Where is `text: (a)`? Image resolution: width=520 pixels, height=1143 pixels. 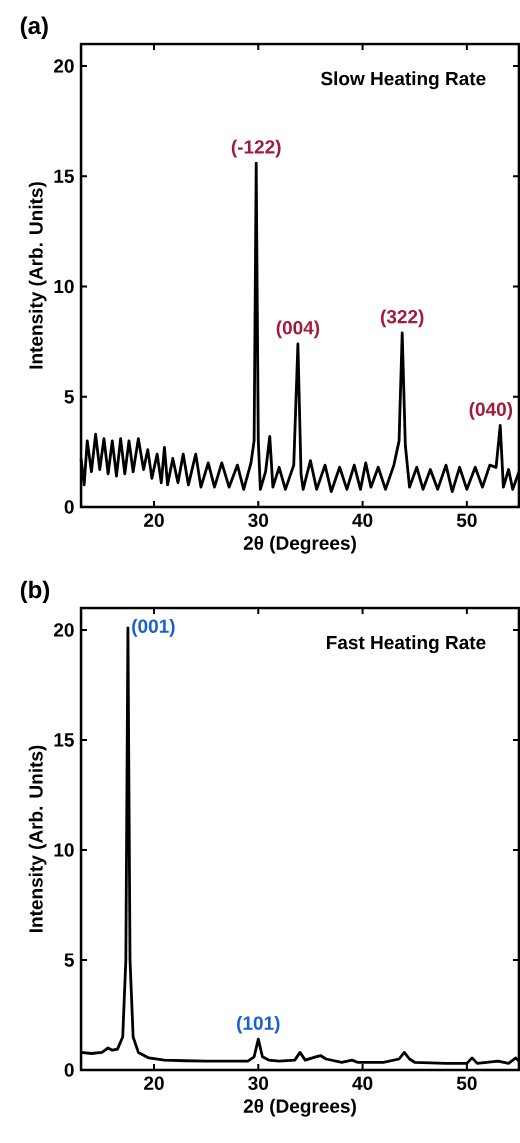
text: (a) is located at coordinates (34, 27).